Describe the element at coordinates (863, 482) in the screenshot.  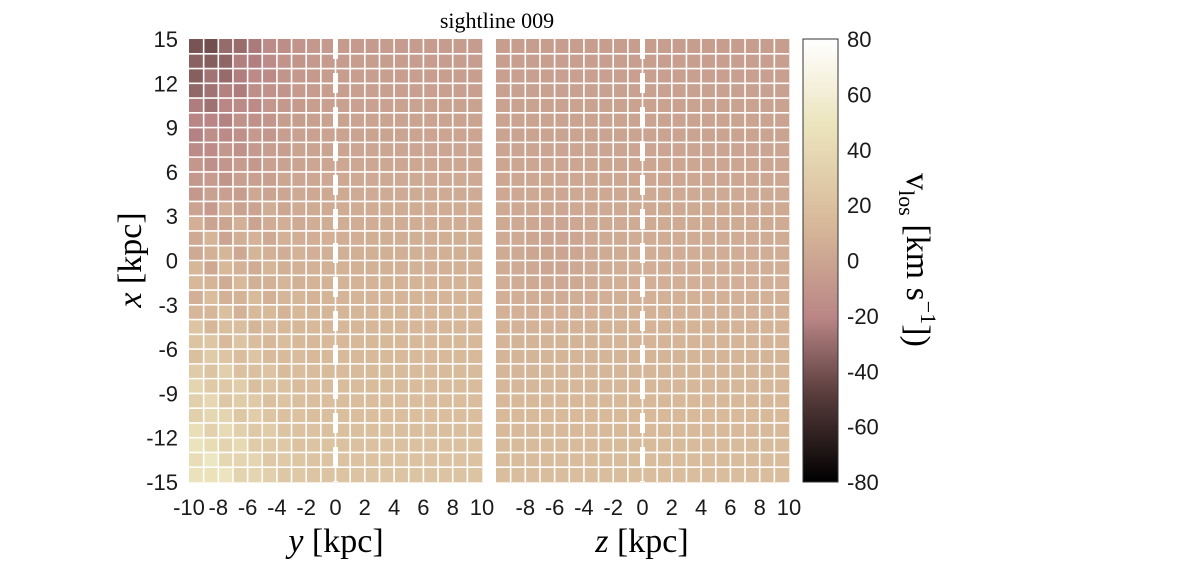
I see `colorbar-tick-label: -80` at that location.